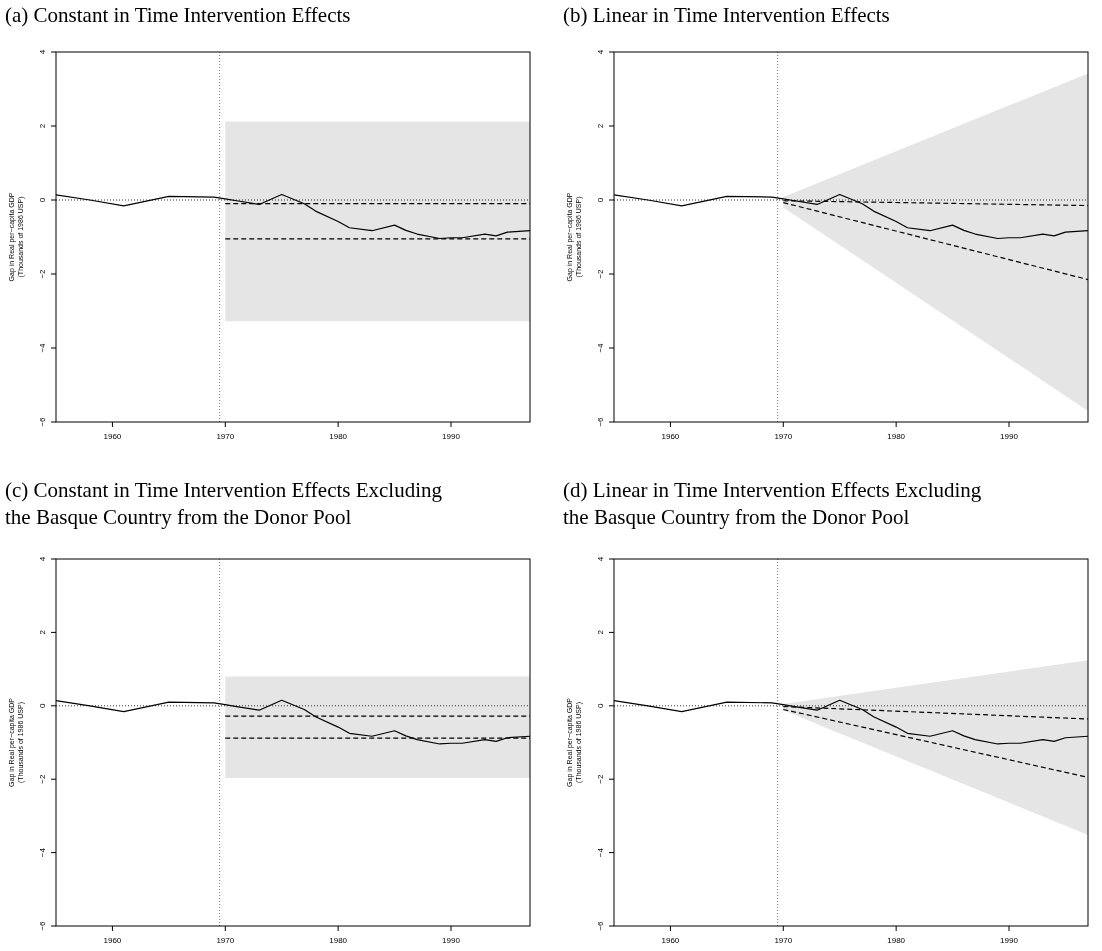 The image size is (1102, 951). Describe the element at coordinates (772, 503) in the screenshot. I see `chart-title: (d) Linear in Time Intervention Effects Excluding the Basque Country from the Donor Pool` at that location.